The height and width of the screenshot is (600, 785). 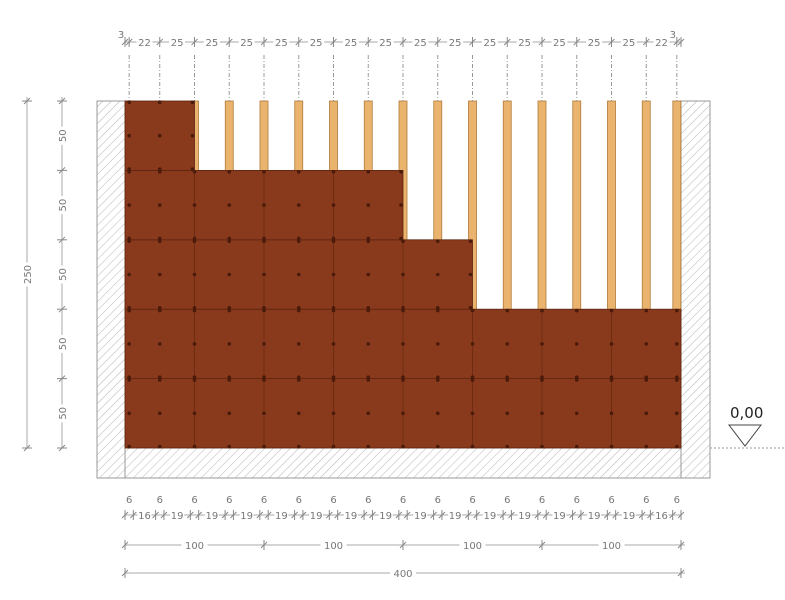 What do you see at coordinates (673, 35) in the screenshot?
I see `top-dim-label: 3` at bounding box center [673, 35].